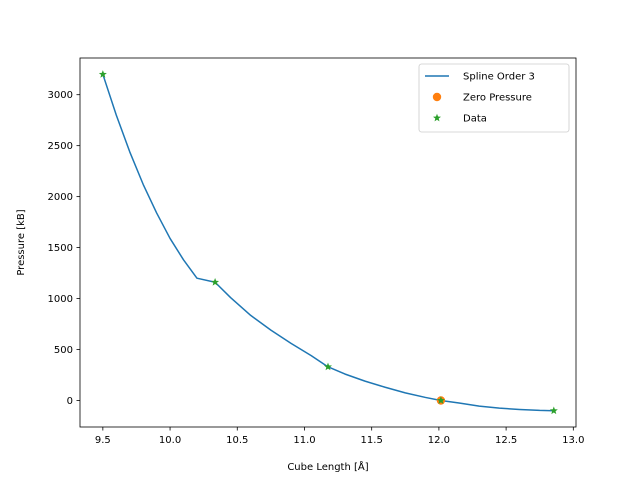 Image resolution: width=640 pixels, height=480 pixels. I want to click on legend-label: Spline Order 3, so click(499, 77).